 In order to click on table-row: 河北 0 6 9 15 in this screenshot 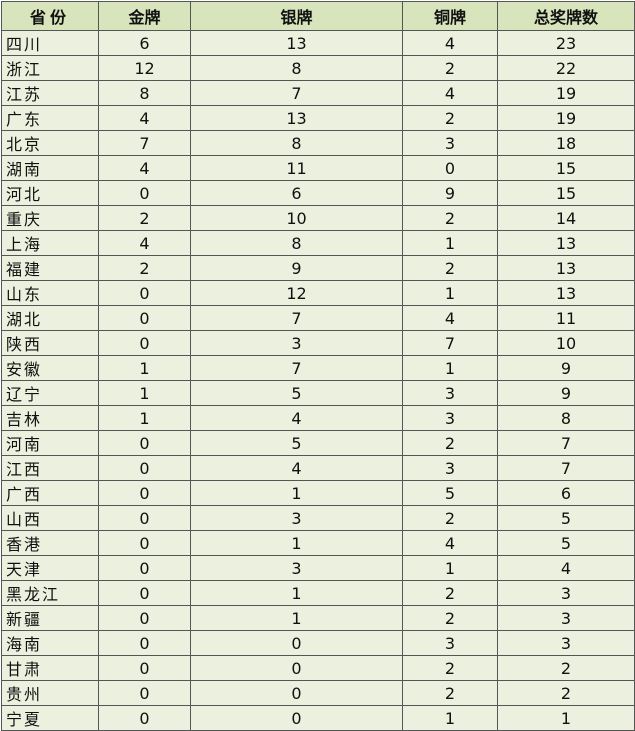, I will do `click(318, 193)`.